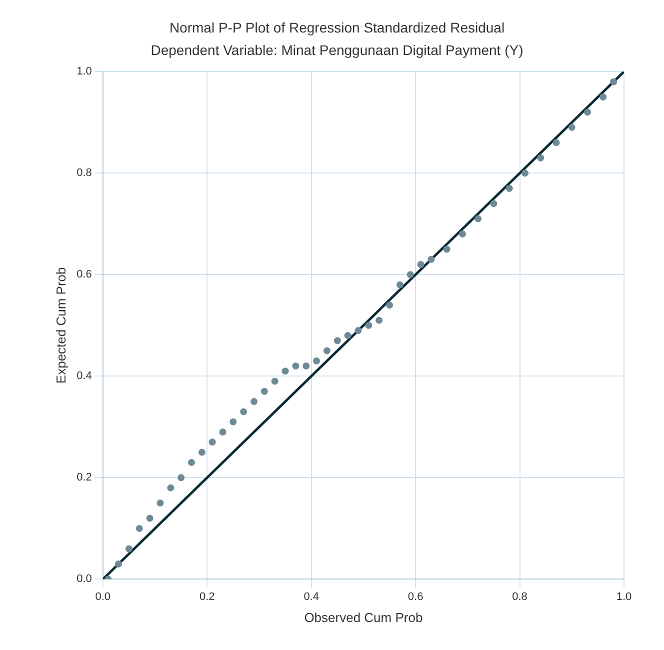 The height and width of the screenshot is (650, 664). I want to click on x-tick-label: 0.8, so click(520, 596).